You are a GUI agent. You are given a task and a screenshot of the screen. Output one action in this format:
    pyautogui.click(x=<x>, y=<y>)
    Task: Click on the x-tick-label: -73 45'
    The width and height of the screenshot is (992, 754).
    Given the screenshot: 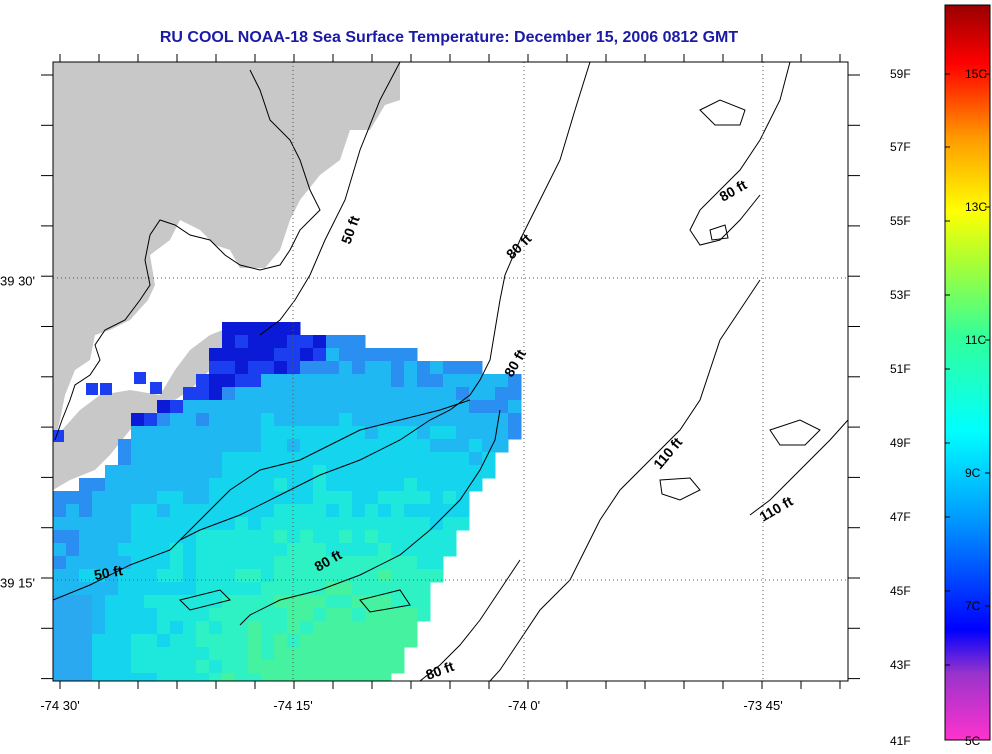 What is the action you would take?
    pyautogui.click(x=763, y=705)
    